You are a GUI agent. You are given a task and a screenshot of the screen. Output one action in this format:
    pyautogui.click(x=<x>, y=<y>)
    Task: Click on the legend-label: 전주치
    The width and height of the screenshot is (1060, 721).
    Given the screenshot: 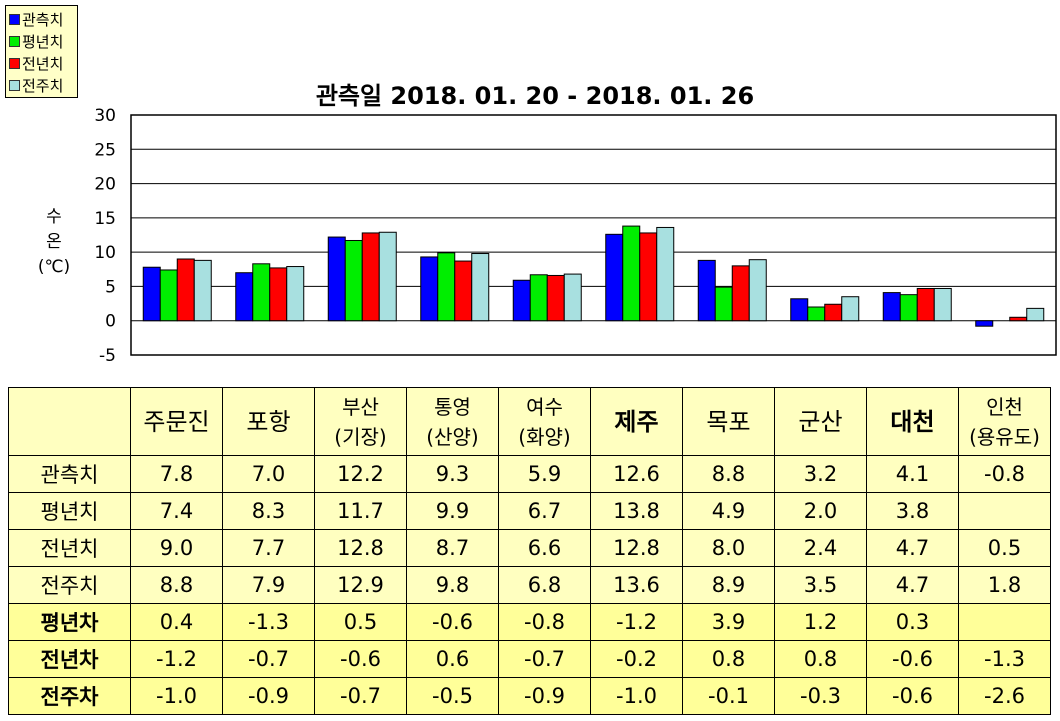 What is the action you would take?
    pyautogui.click(x=43, y=85)
    